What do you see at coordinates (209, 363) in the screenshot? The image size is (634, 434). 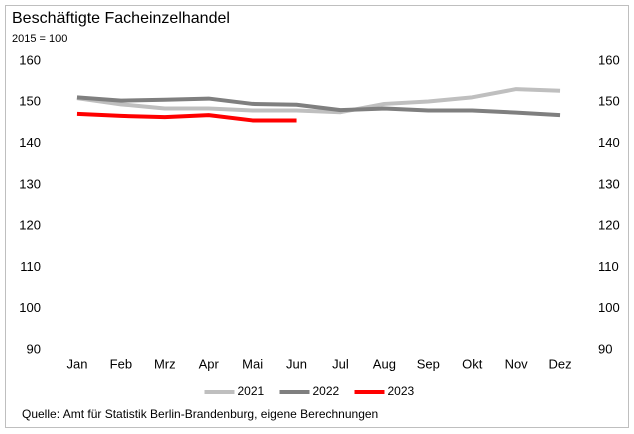 I see `x-tick-label: Apr` at bounding box center [209, 363].